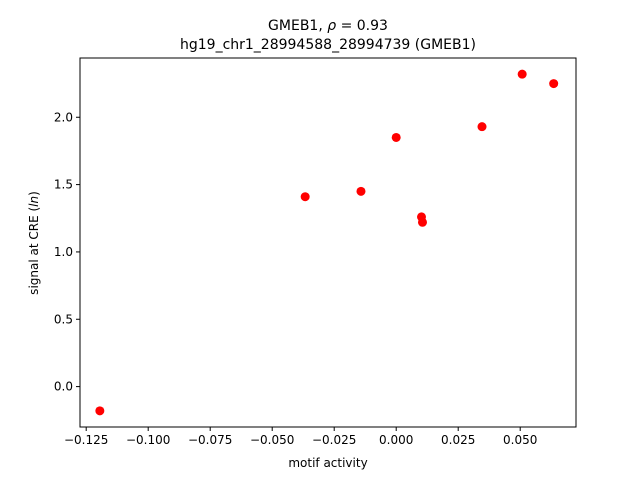 The height and width of the screenshot is (484, 640). Describe the element at coordinates (272, 440) in the screenshot. I see `x-tick-label: −0.050` at that location.